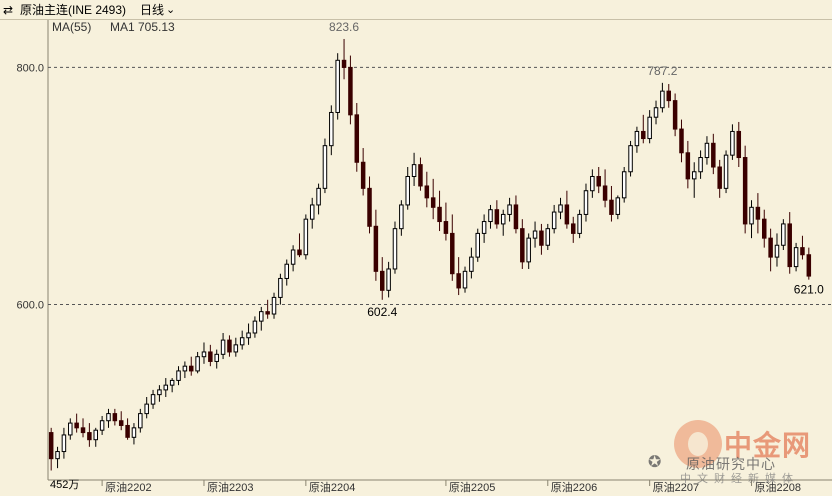 The width and height of the screenshot is (832, 496). Describe the element at coordinates (768, 445) in the screenshot. I see `watermark-brand: 中金网` at that location.